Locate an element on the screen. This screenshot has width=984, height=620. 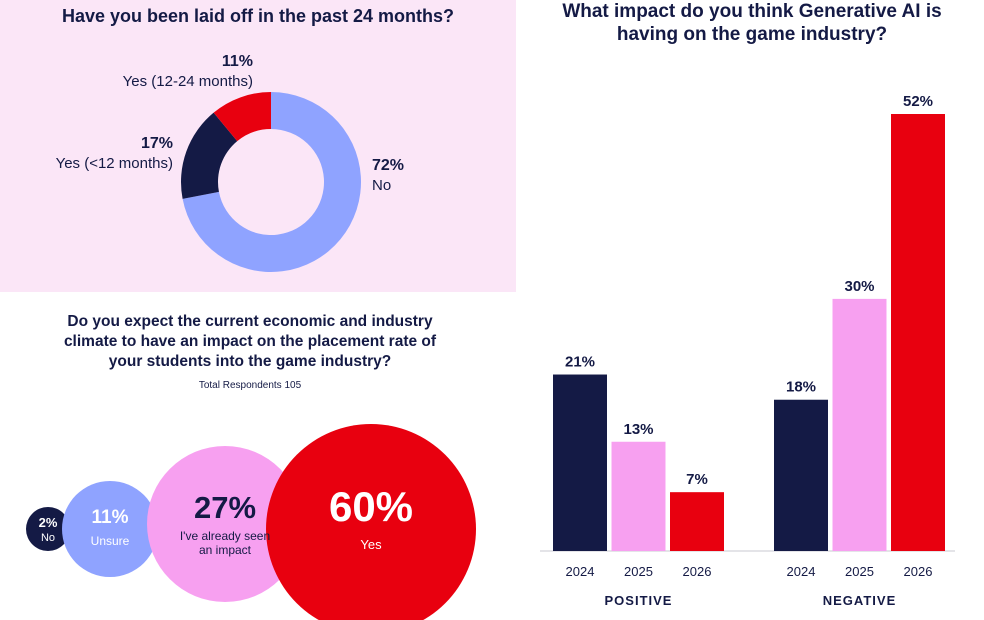
placement-subtitle: Total Respondents 105 is located at coordinates (250, 385).